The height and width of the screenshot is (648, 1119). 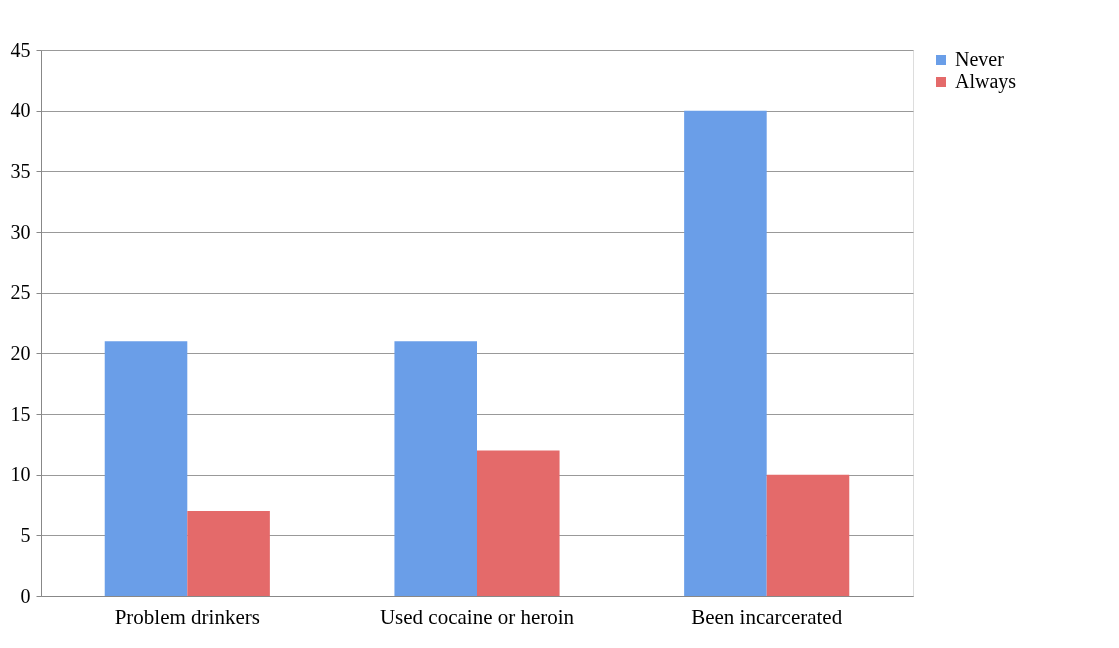 What do you see at coordinates (20, 110) in the screenshot?
I see `y-tick-label: 40` at bounding box center [20, 110].